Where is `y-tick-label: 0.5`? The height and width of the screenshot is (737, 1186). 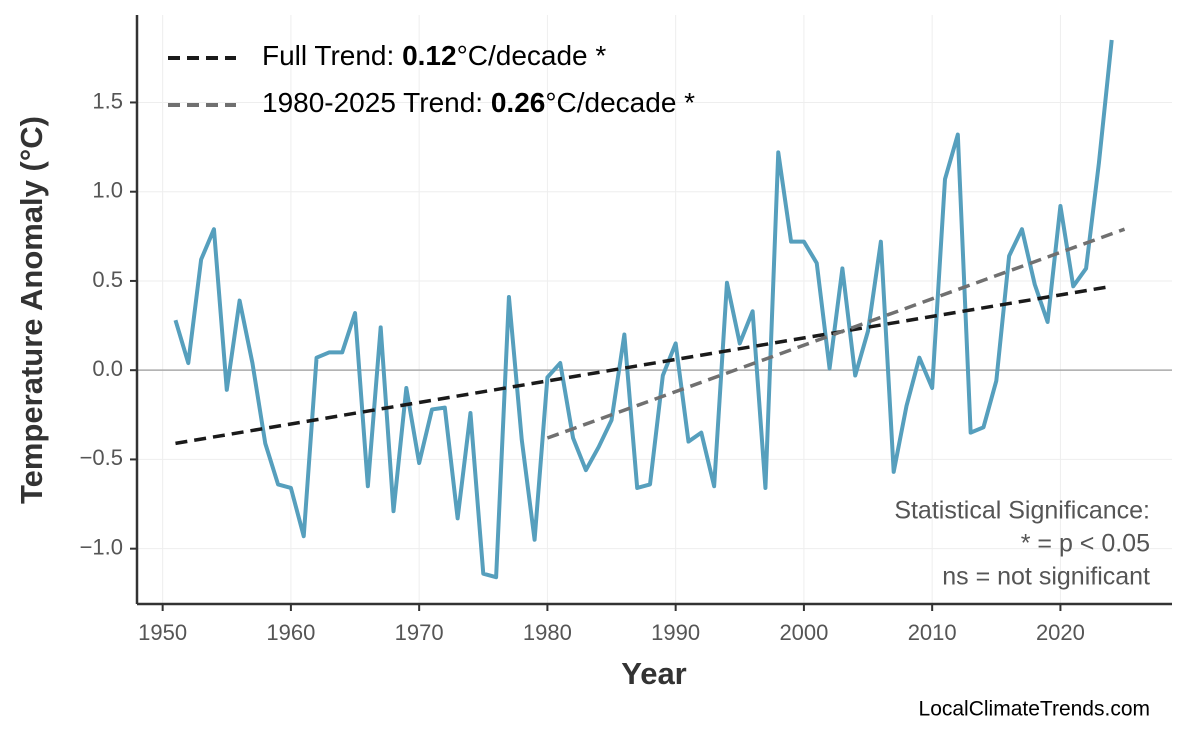
y-tick-label: 0.5 is located at coordinates (107, 279).